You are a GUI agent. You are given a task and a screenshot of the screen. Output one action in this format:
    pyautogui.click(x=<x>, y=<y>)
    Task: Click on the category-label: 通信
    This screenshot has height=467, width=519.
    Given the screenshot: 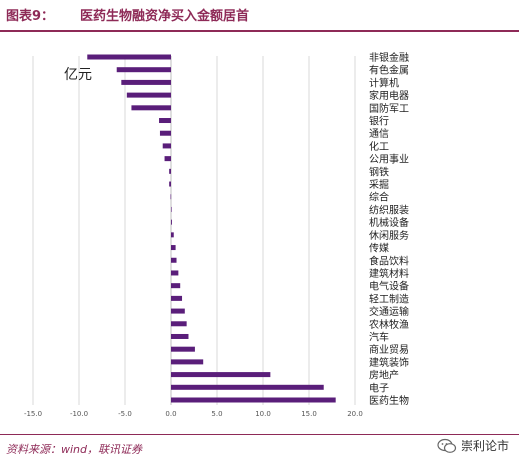 What is the action you would take?
    pyautogui.click(x=379, y=134)
    